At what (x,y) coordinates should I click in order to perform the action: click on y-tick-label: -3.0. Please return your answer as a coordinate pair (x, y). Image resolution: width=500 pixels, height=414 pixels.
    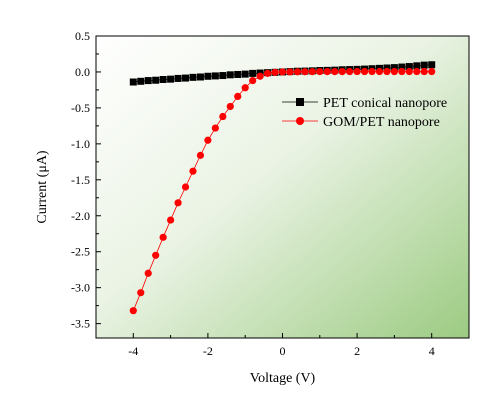
    Looking at the image, I should click on (80, 288).